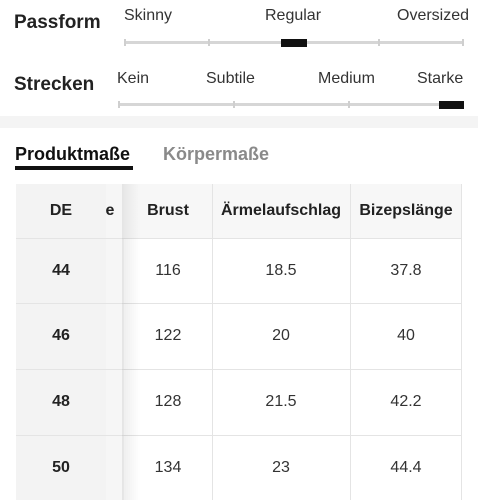  What do you see at coordinates (61, 401) in the screenshot?
I see `size-cell: 48` at bounding box center [61, 401].